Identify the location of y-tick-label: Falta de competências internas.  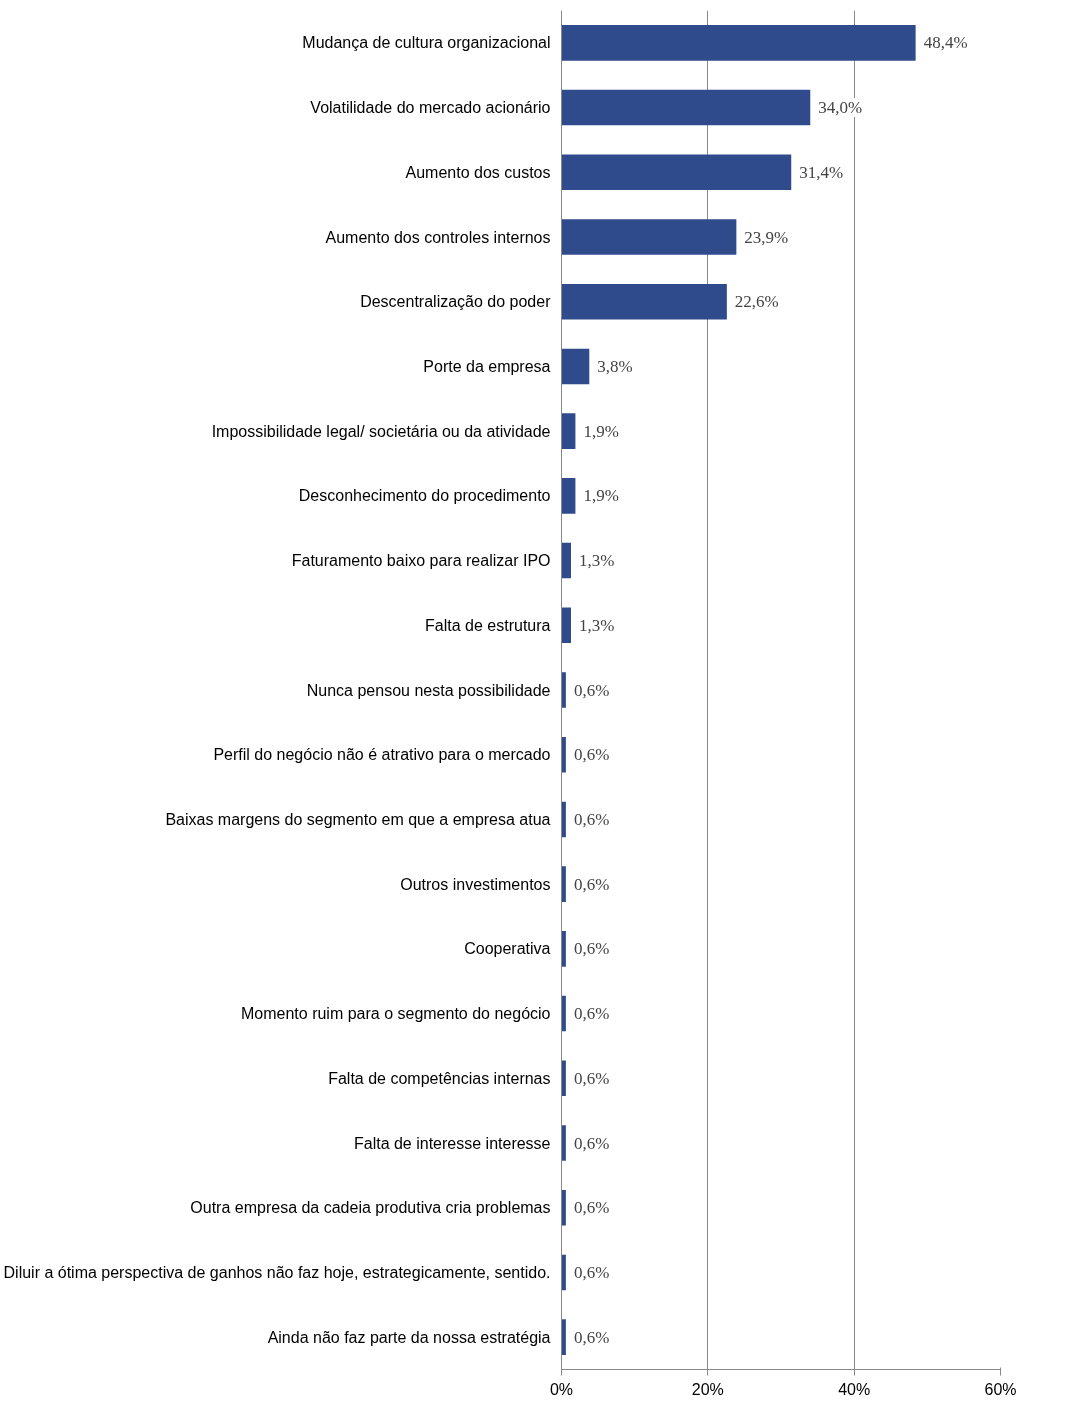
(439, 1078).